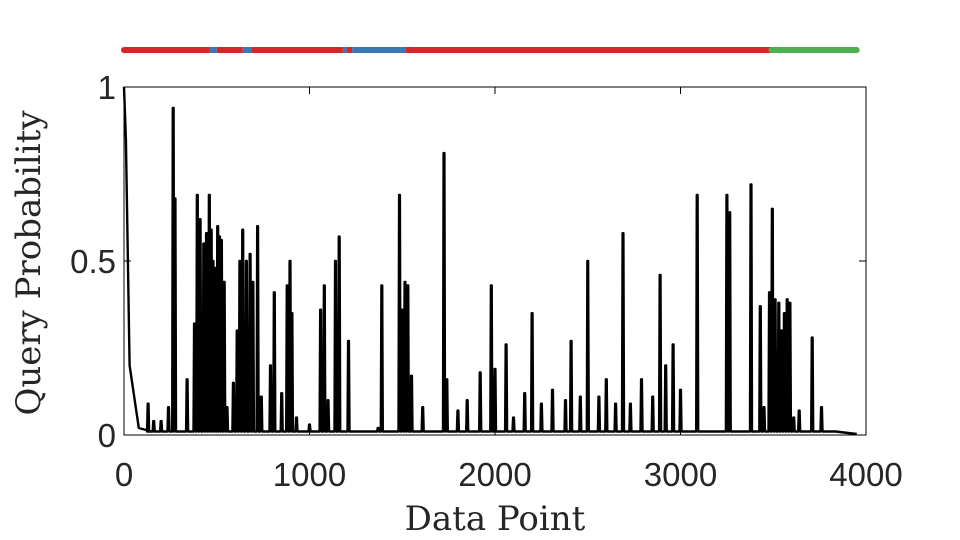 This screenshot has height=540, width=960. Describe the element at coordinates (29, 263) in the screenshot. I see `y-axis-label: Query Probability` at that location.